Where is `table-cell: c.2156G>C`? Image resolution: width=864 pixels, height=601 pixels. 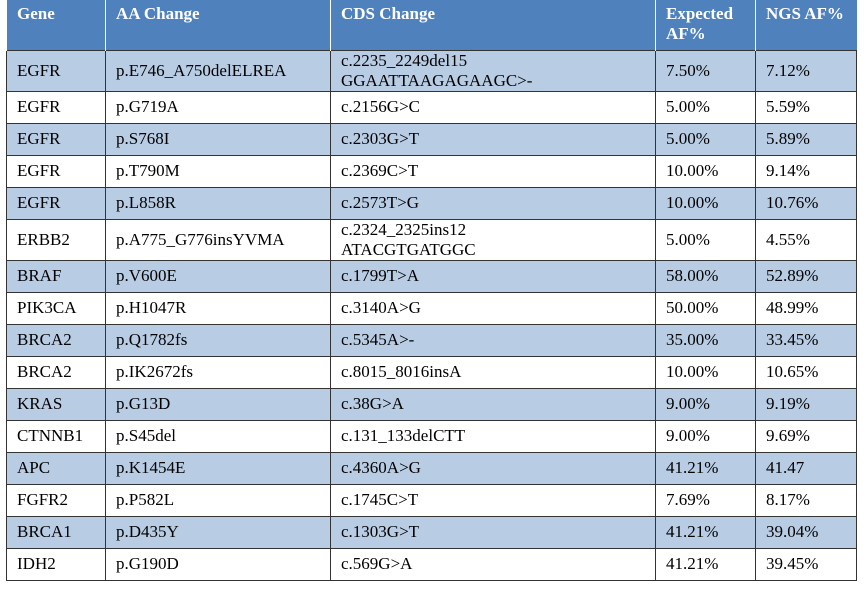
table-cell: c.2156G>C is located at coordinates (493, 107).